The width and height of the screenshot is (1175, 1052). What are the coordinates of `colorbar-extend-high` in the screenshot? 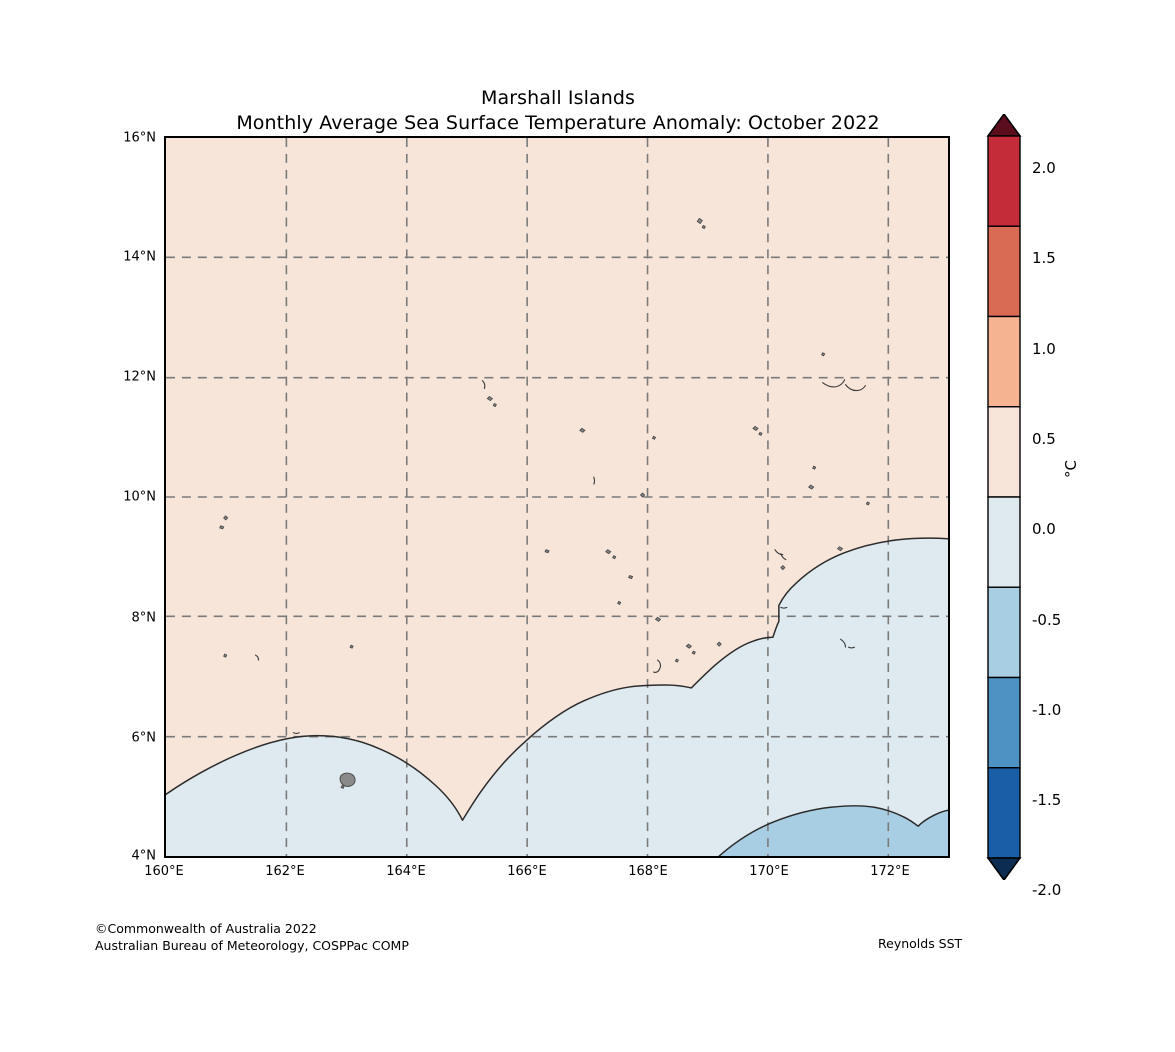 It's located at (1004, 125).